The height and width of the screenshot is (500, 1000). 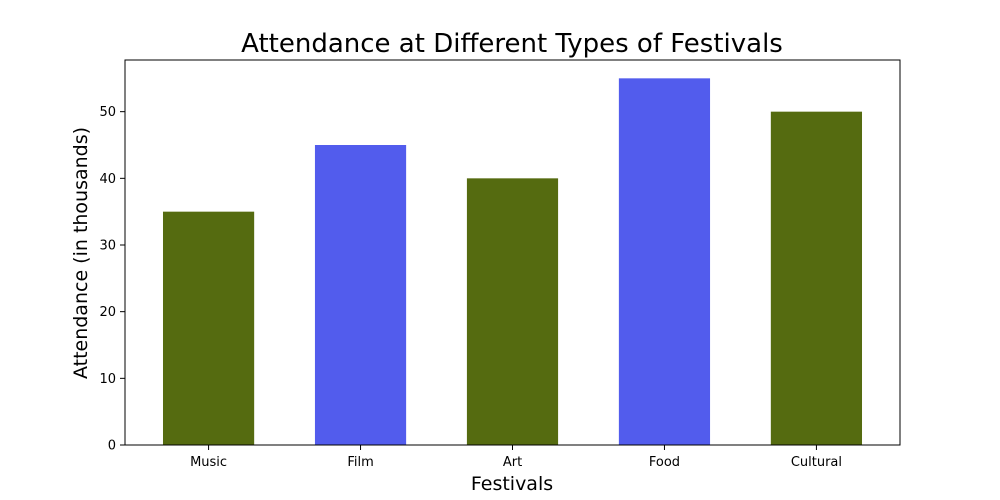 I want to click on y-axis-label: Attendance (in thousands), so click(x=81, y=253).